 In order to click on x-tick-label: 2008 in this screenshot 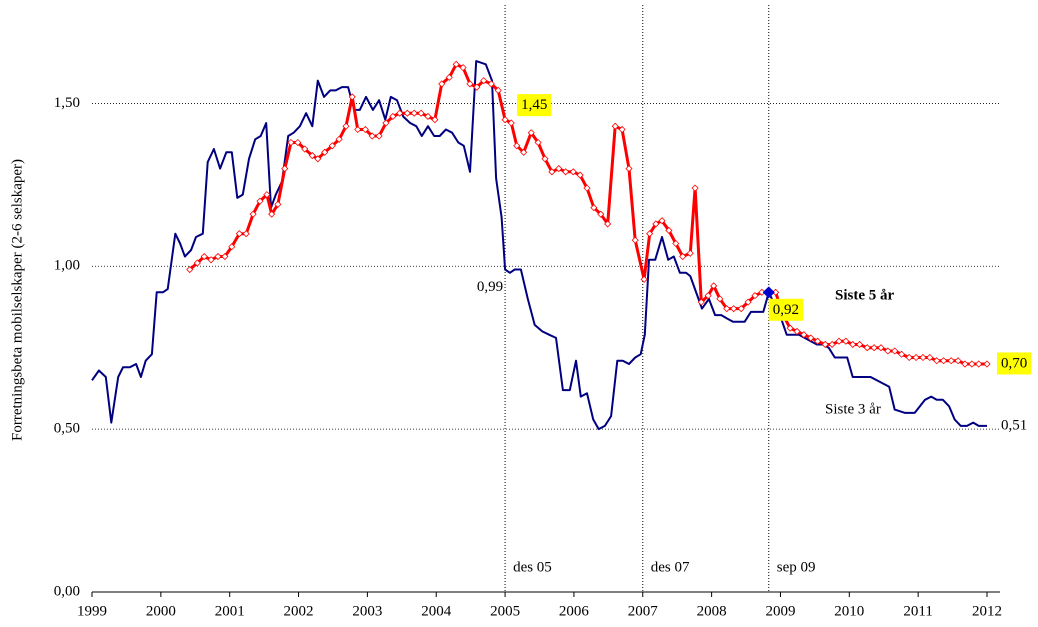, I will do `click(712, 611)`.